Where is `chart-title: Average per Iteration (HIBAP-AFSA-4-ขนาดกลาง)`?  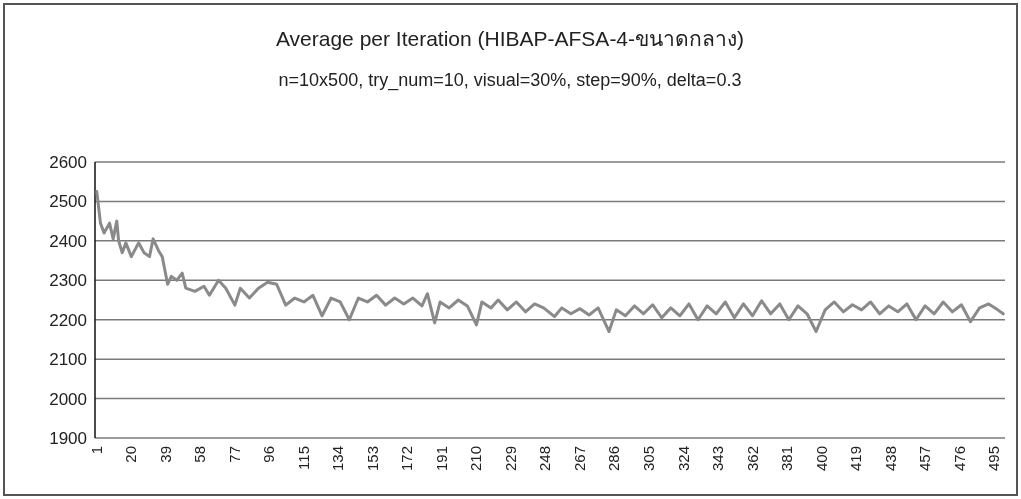
chart-title: Average per Iteration (HIBAP-AFSA-4-ขนาดกลาง) is located at coordinates (510, 38).